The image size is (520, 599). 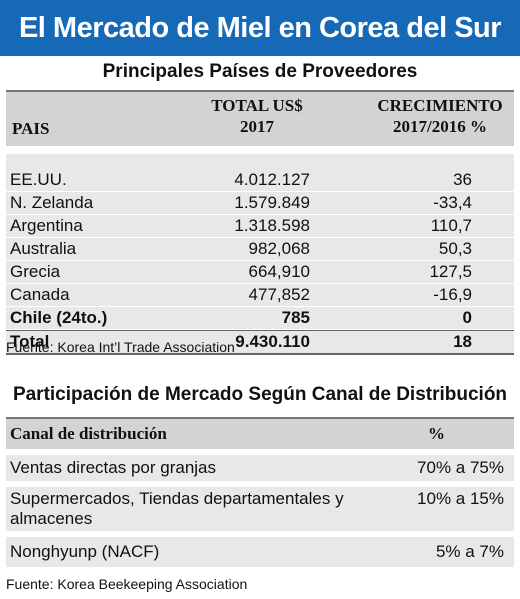 What do you see at coordinates (460, 467) in the screenshot?
I see `percent-cell: 70% a 75%` at bounding box center [460, 467].